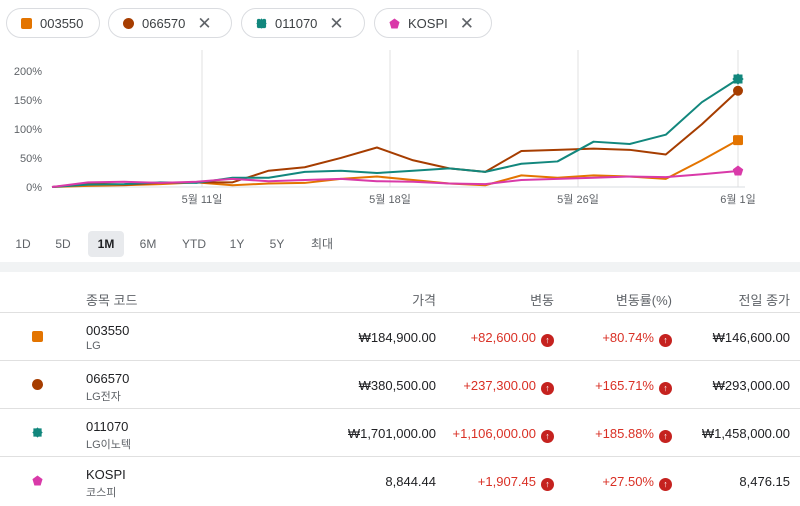 This screenshot has width=800, height=506. I want to click on row-change-value: +1,907.45, so click(506, 481).